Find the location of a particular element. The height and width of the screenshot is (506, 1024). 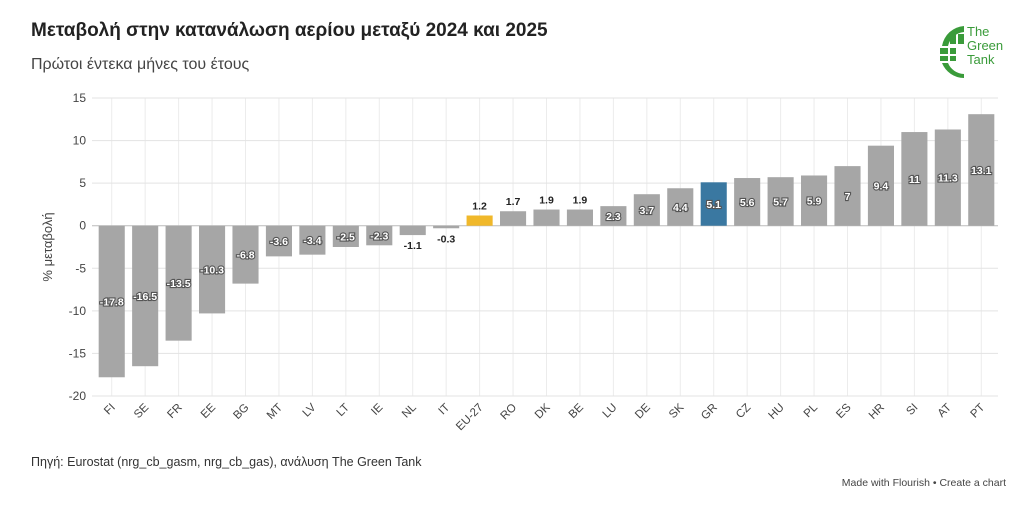

data-label: 5.7 is located at coordinates (780, 202).